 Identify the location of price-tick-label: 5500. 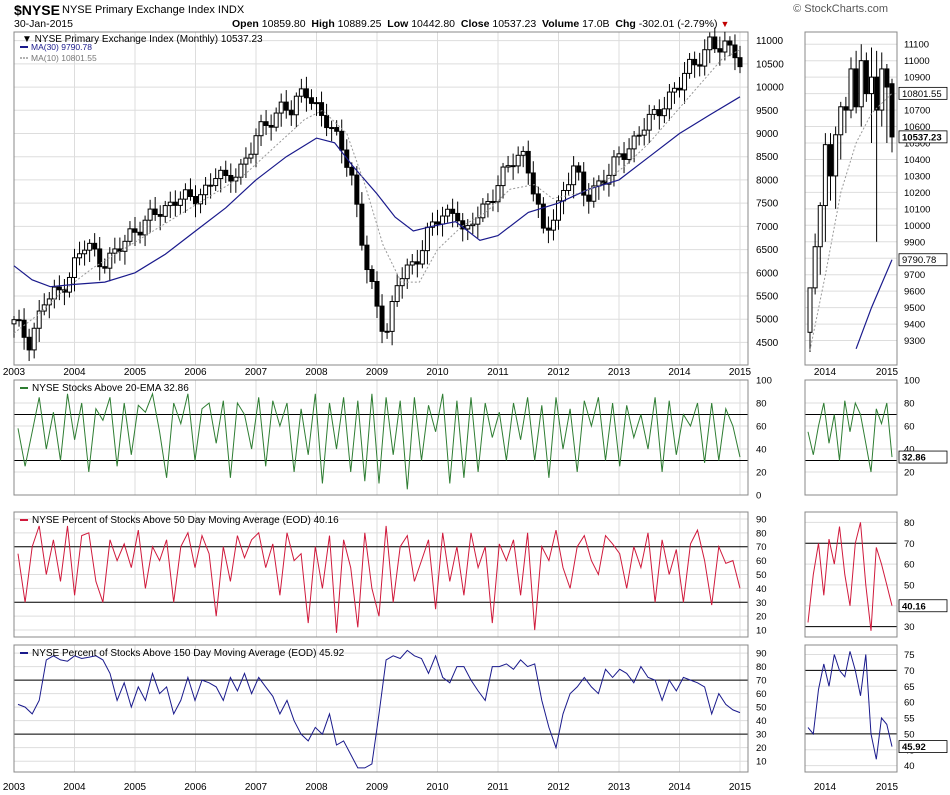
(767, 297).